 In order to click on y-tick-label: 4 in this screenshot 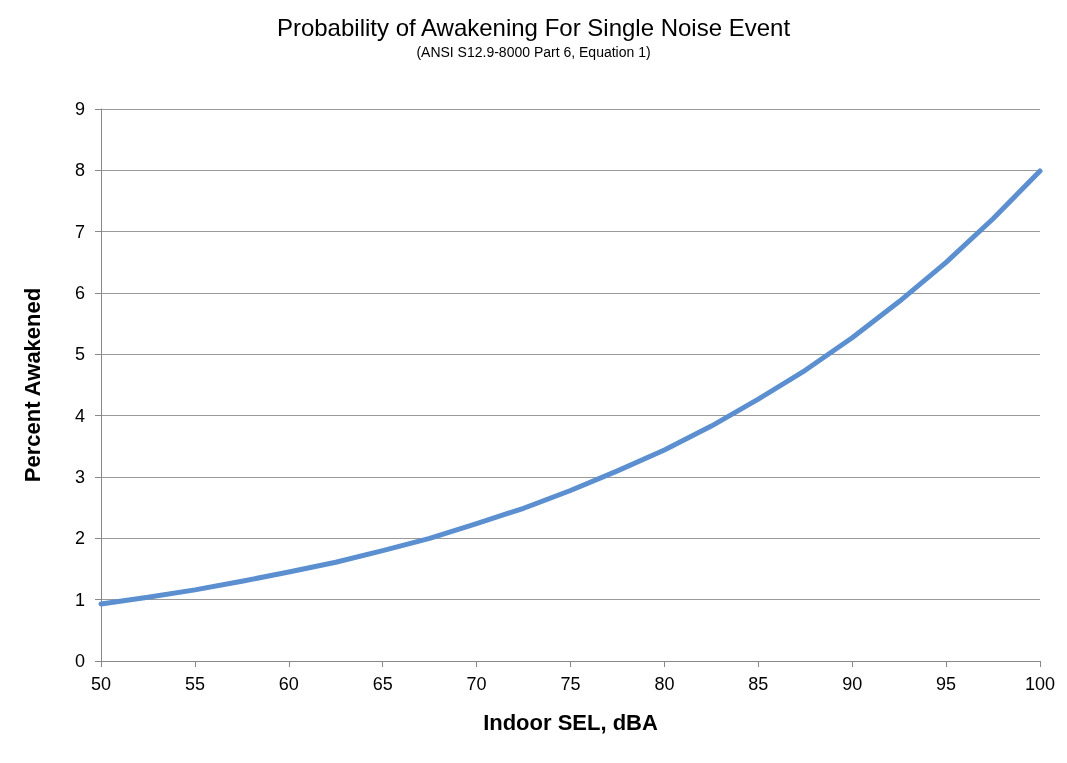, I will do `click(79, 415)`.